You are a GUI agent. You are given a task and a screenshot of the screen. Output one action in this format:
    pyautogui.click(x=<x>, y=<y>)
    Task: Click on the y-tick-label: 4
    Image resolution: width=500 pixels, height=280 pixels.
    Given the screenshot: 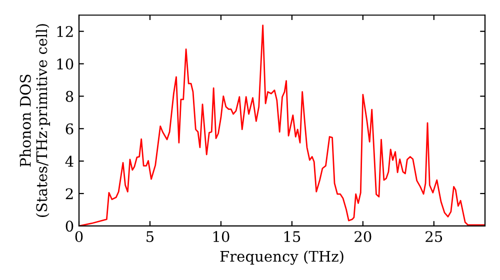 What is the action you would take?
    pyautogui.click(x=69, y=161)
    